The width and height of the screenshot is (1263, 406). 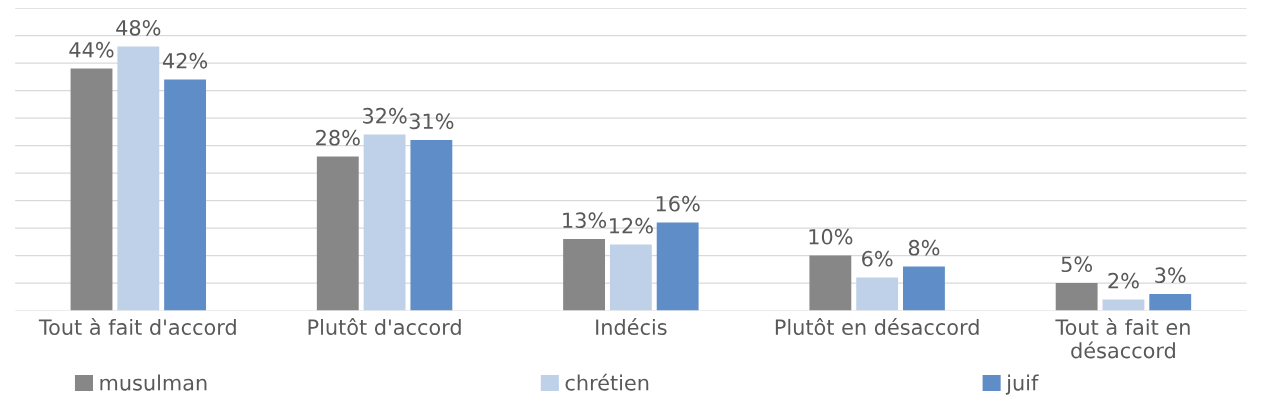 What do you see at coordinates (138, 27) in the screenshot?
I see `data-label: 48%` at bounding box center [138, 27].